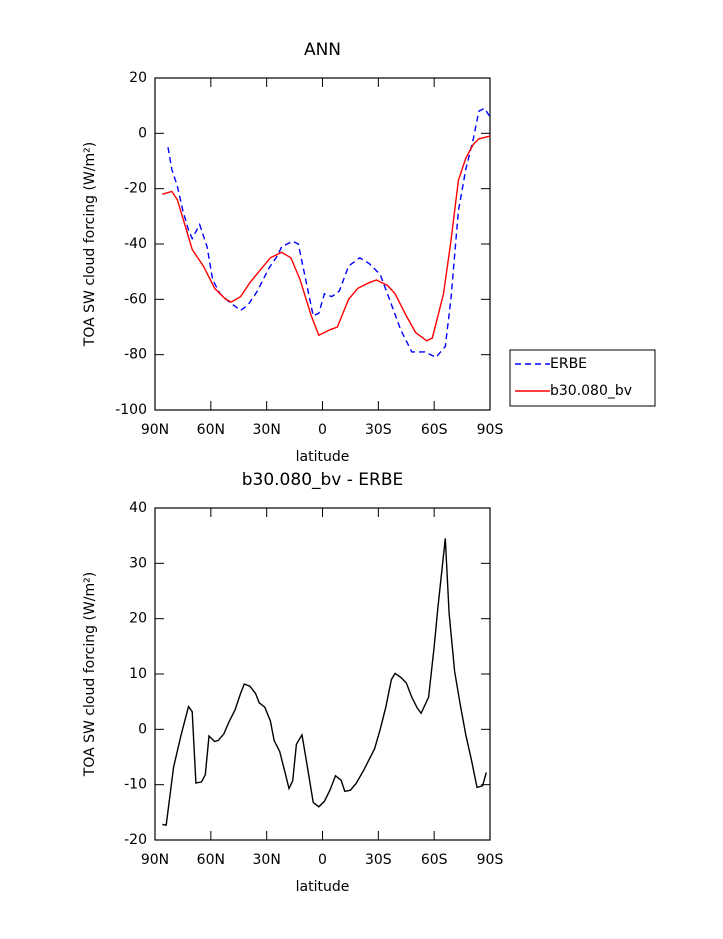  What do you see at coordinates (582, 378) in the screenshot?
I see `legend-box` at bounding box center [582, 378].